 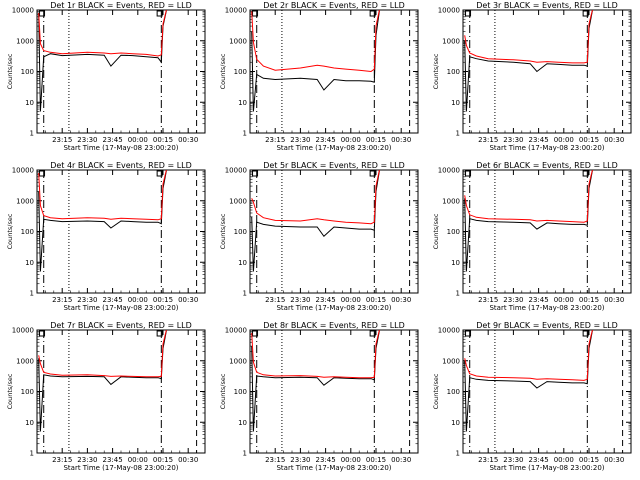 What do you see at coordinates (121, 5) in the screenshot?
I see `panel-title: Det 1r BLACK = Events, RED = LLD` at bounding box center [121, 5].